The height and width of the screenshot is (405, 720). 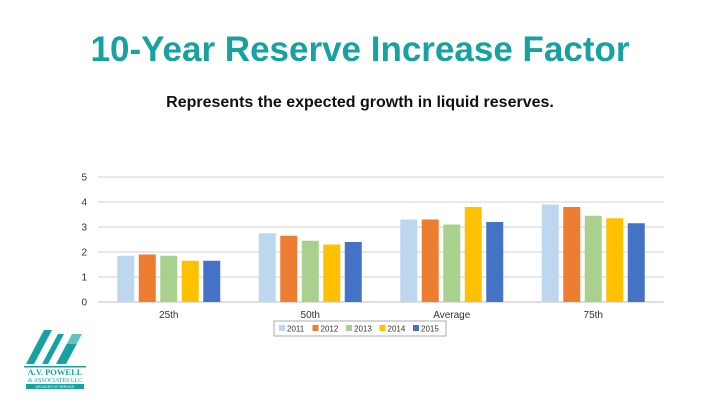 What do you see at coordinates (84, 278) in the screenshot?
I see `y-tick-label: 1` at bounding box center [84, 278].